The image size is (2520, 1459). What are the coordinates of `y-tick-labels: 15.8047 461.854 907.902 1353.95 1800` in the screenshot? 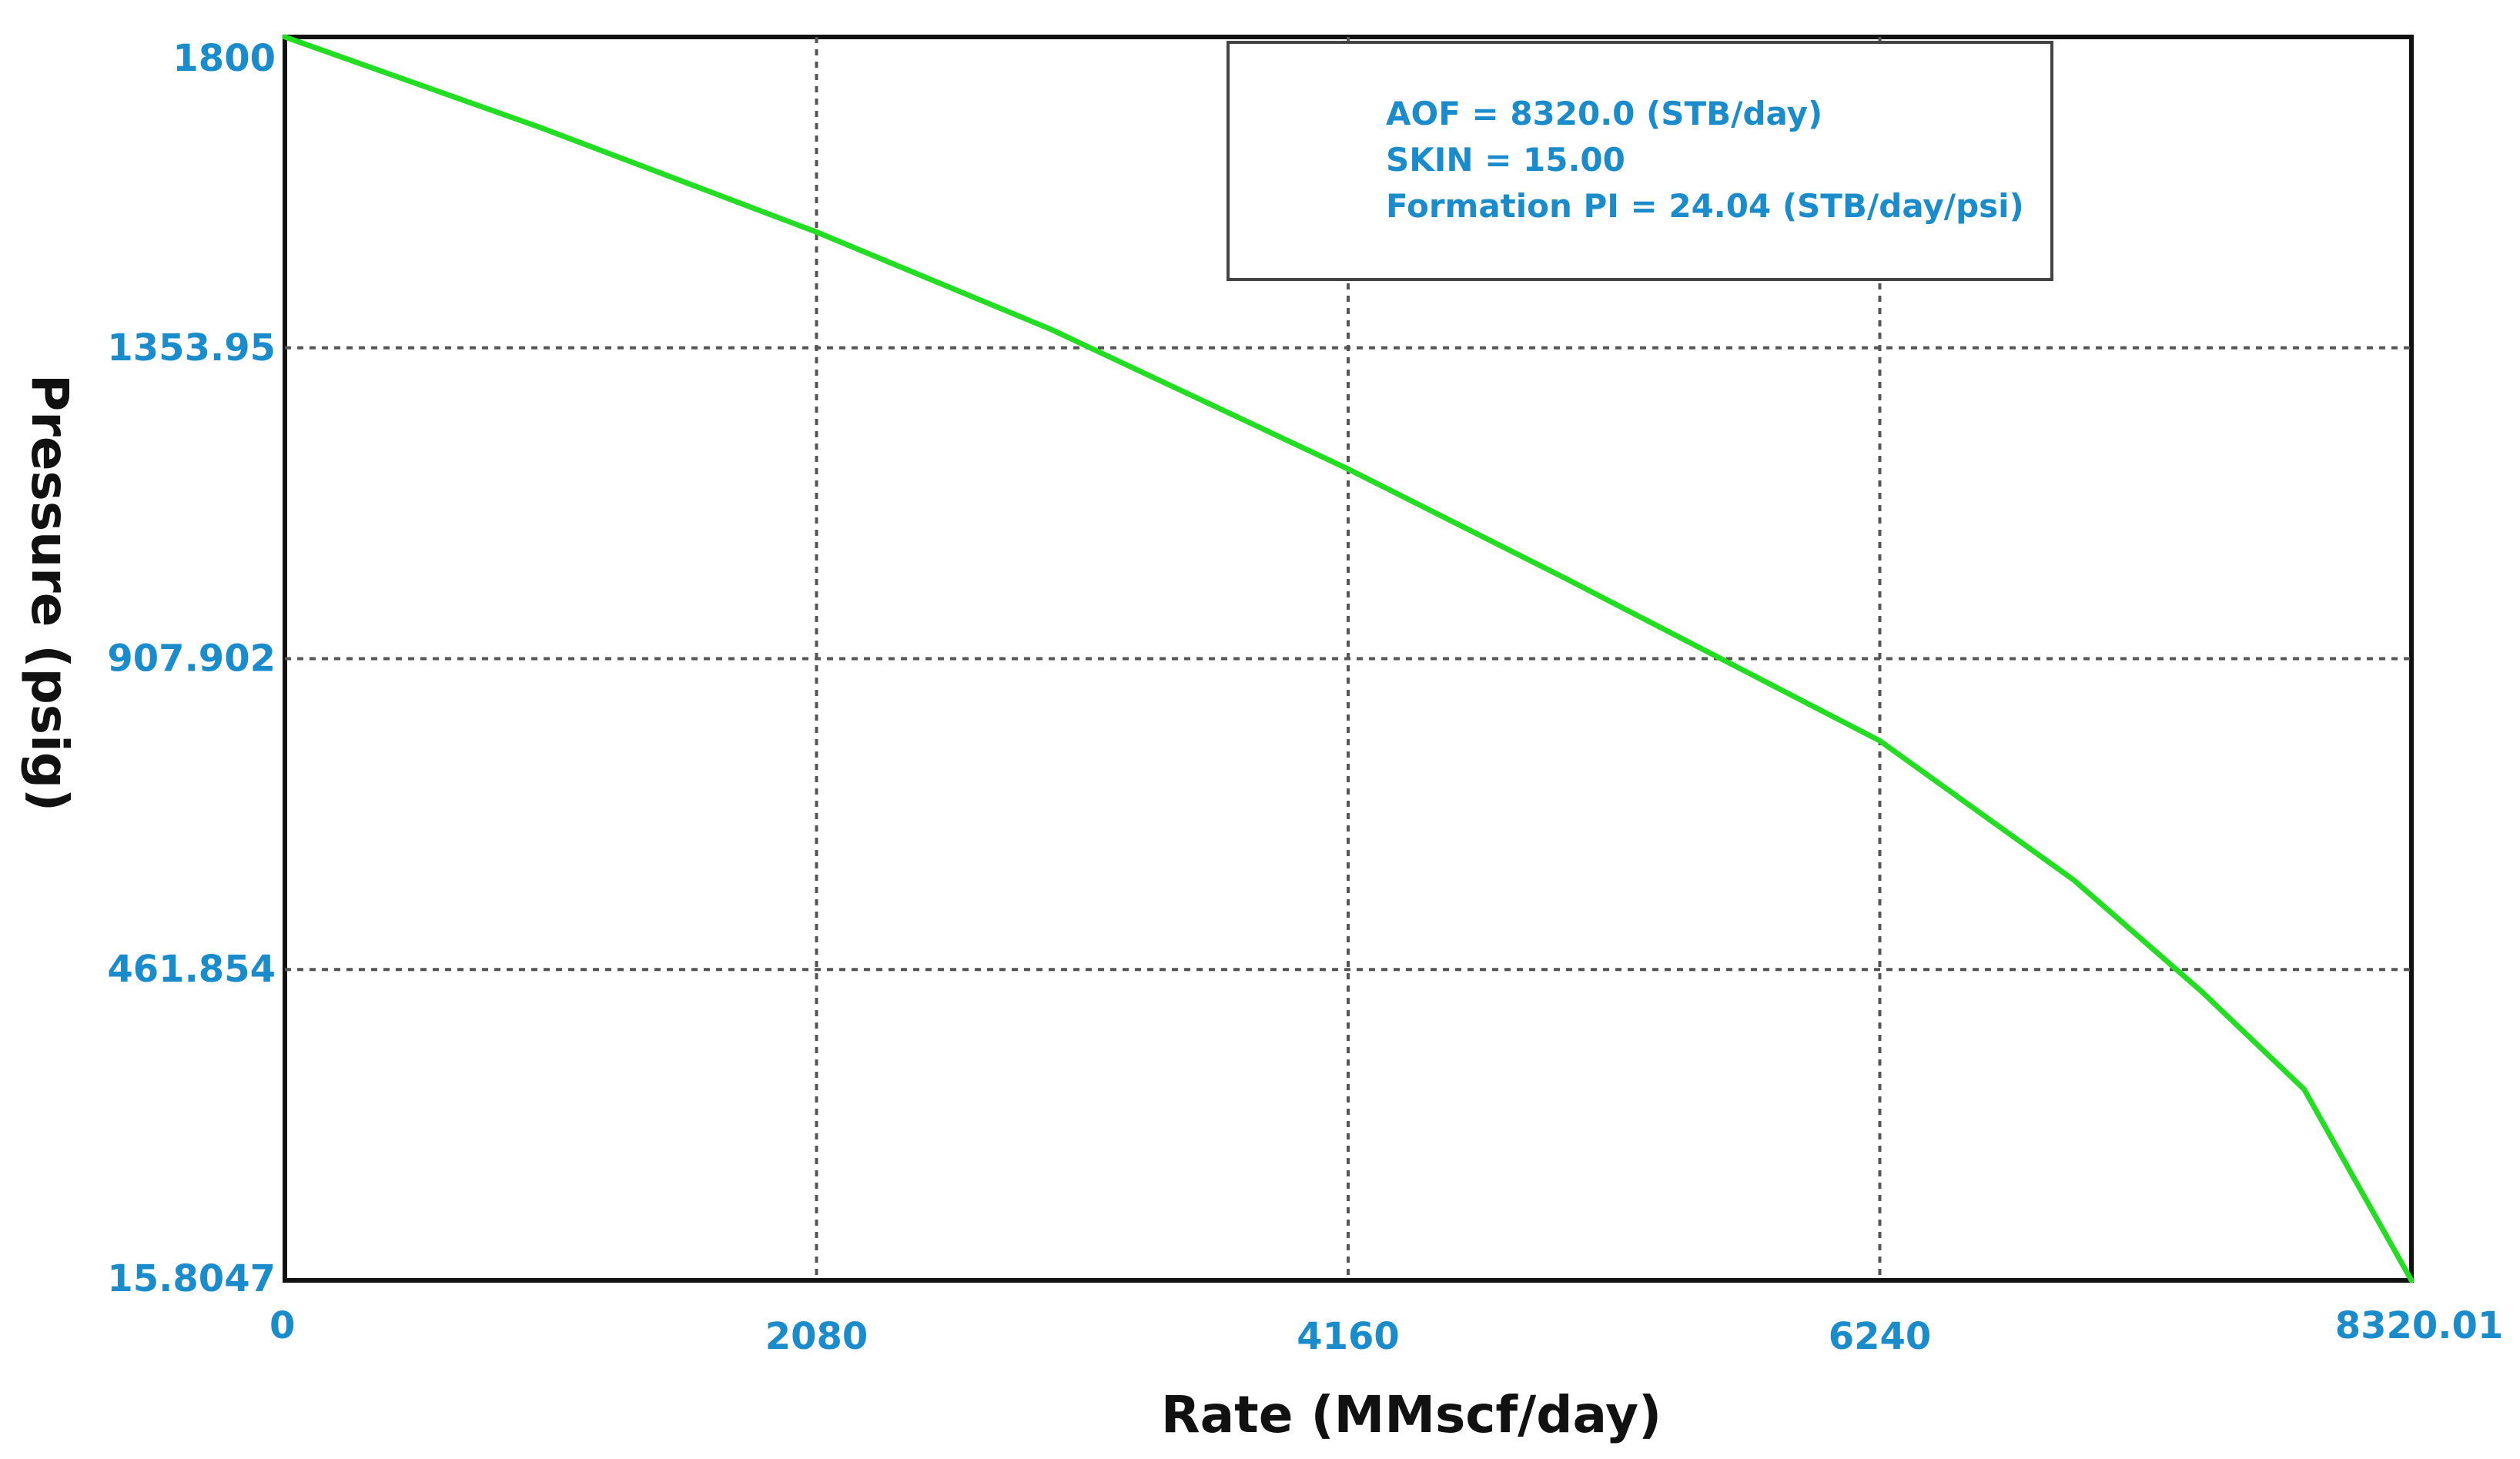 It's located at (191, 668).